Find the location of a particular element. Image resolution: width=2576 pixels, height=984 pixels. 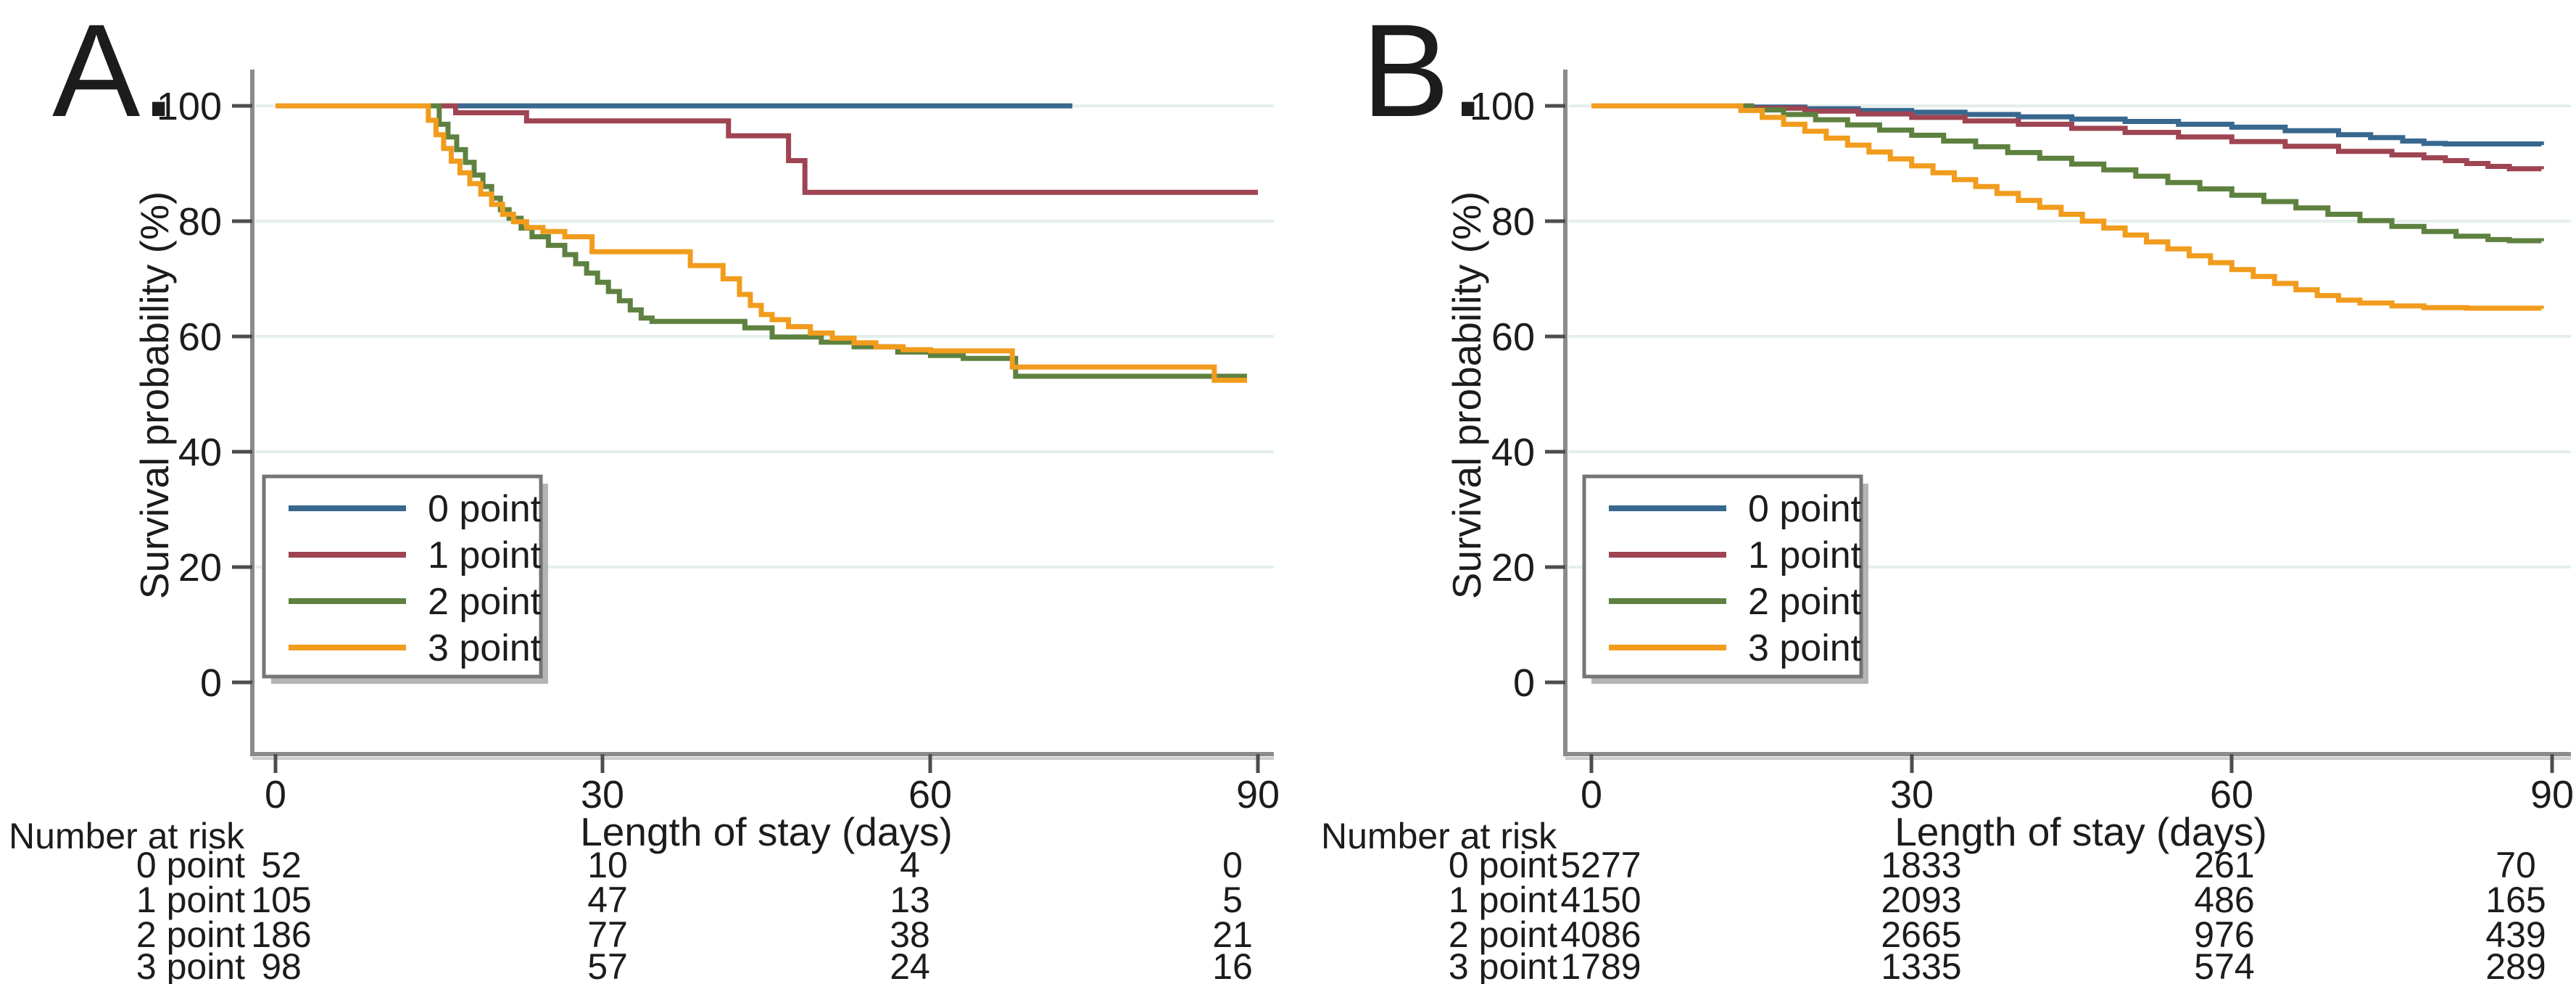

risk-value: 105 is located at coordinates (281, 900).